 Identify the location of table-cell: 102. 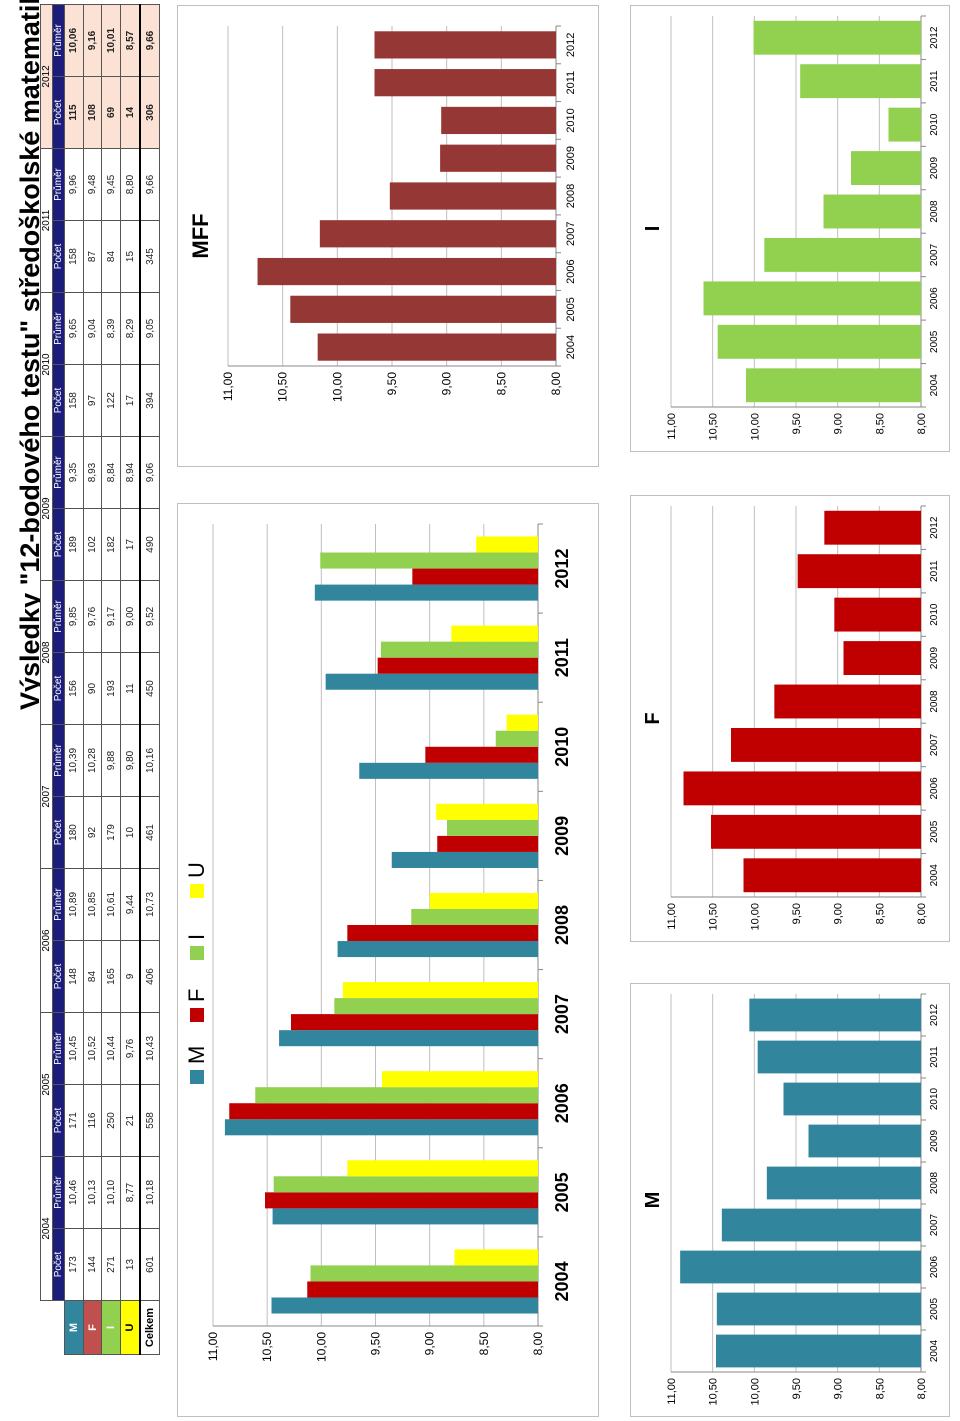
(92, 544).